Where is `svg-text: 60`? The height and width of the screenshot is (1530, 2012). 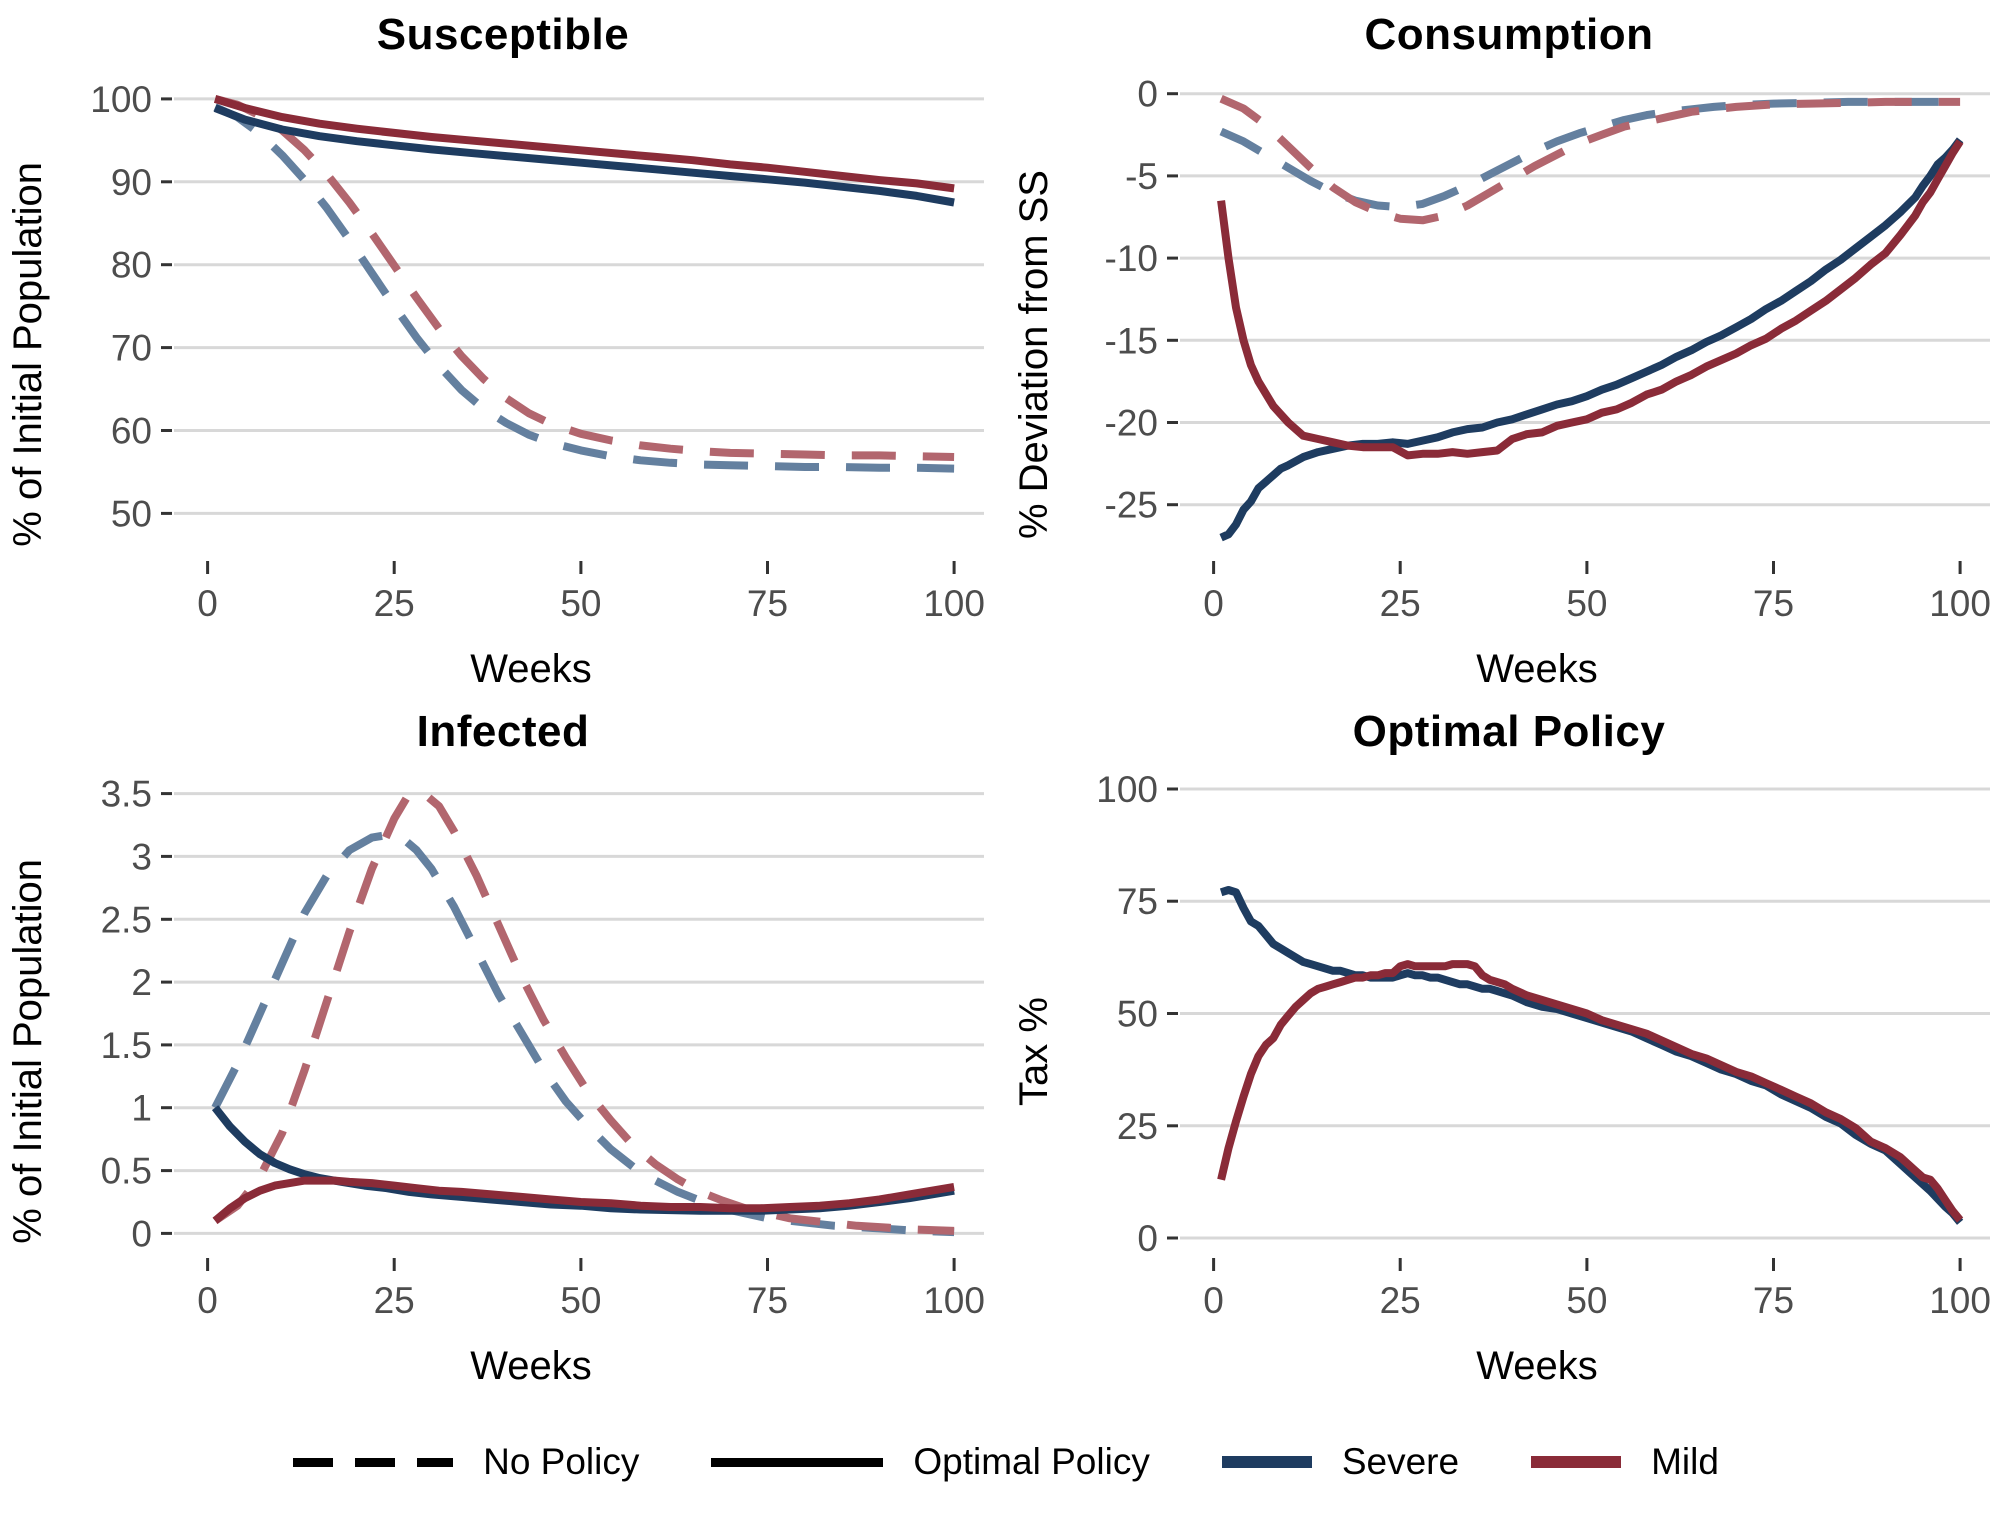 svg-text: 60 is located at coordinates (131, 431).